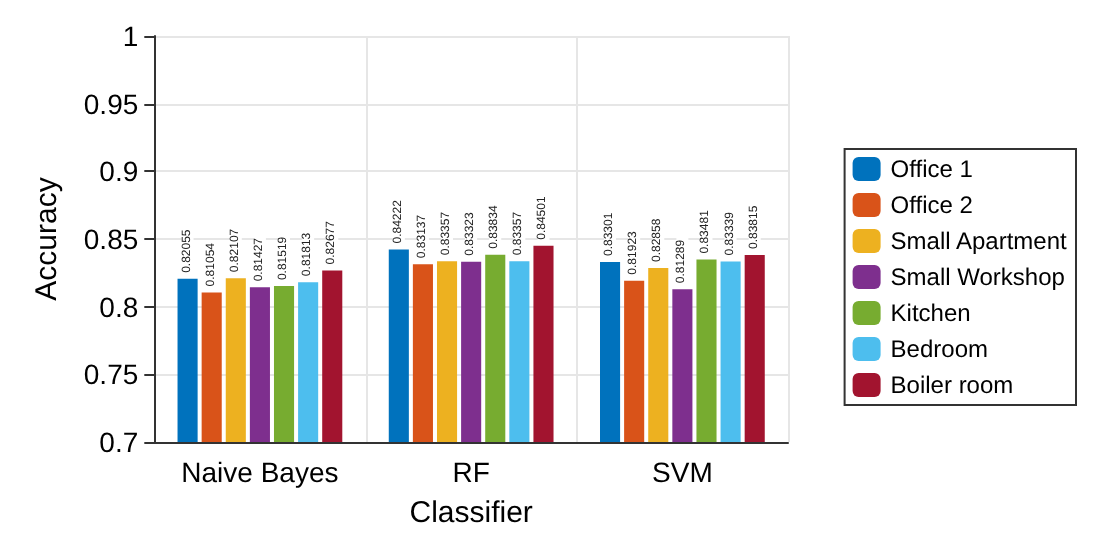  What do you see at coordinates (978, 277) in the screenshot?
I see `legend-label: Small Workshop` at bounding box center [978, 277].